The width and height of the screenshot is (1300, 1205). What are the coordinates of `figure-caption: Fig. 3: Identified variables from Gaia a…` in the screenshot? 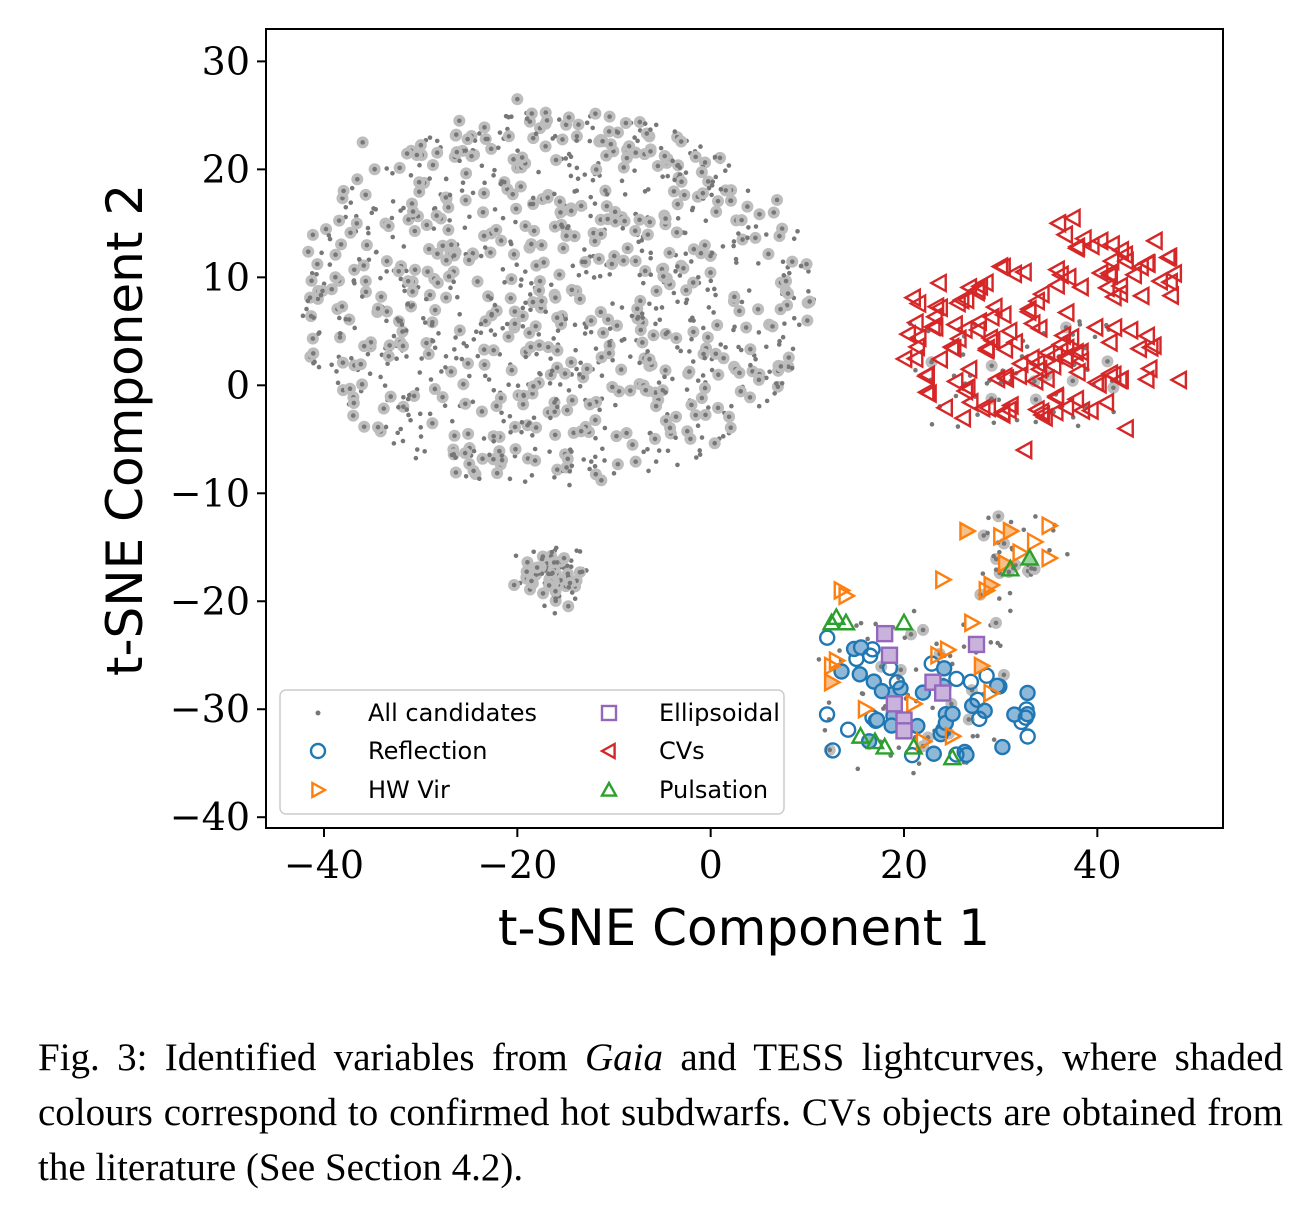 It's located at (660, 1112).